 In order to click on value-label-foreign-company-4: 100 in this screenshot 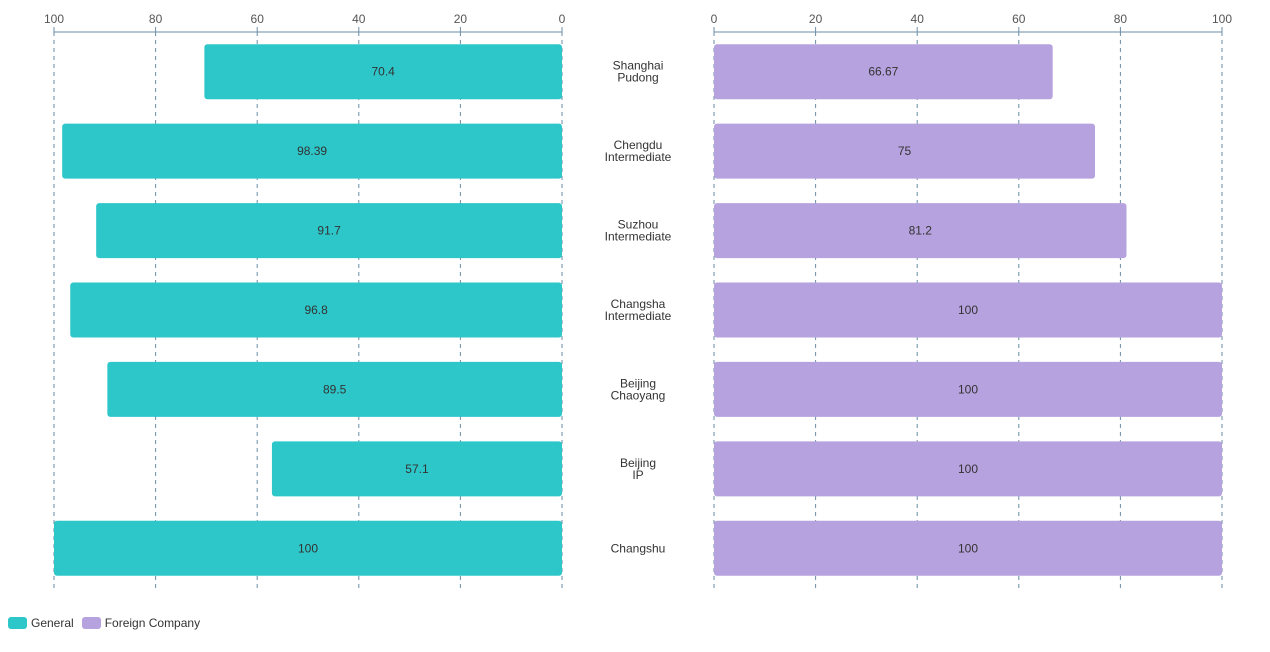, I will do `click(968, 389)`.